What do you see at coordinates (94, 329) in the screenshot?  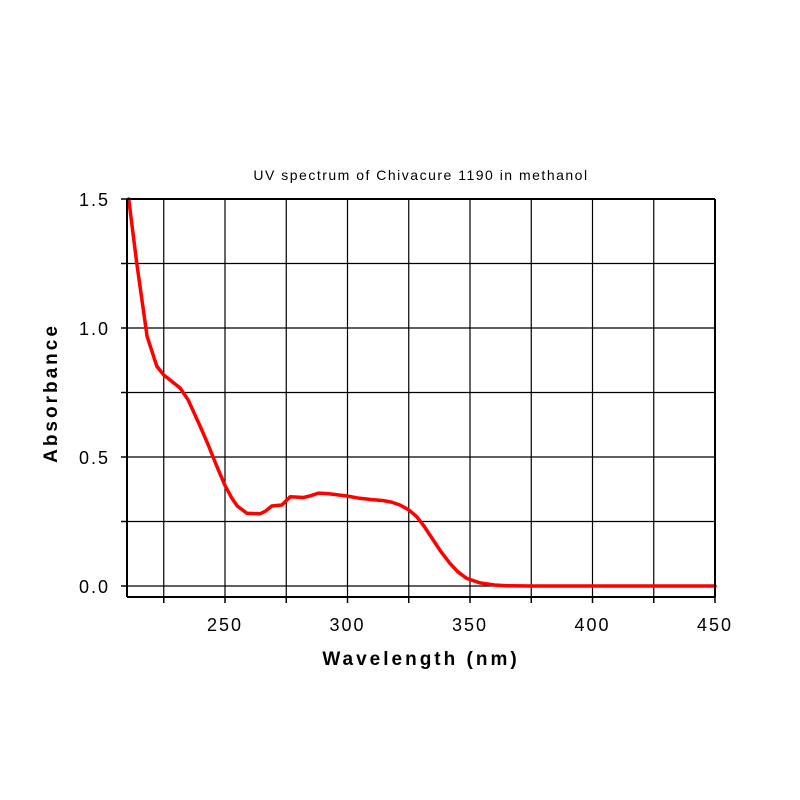 I see `y-tick-label: 1.0` at bounding box center [94, 329].